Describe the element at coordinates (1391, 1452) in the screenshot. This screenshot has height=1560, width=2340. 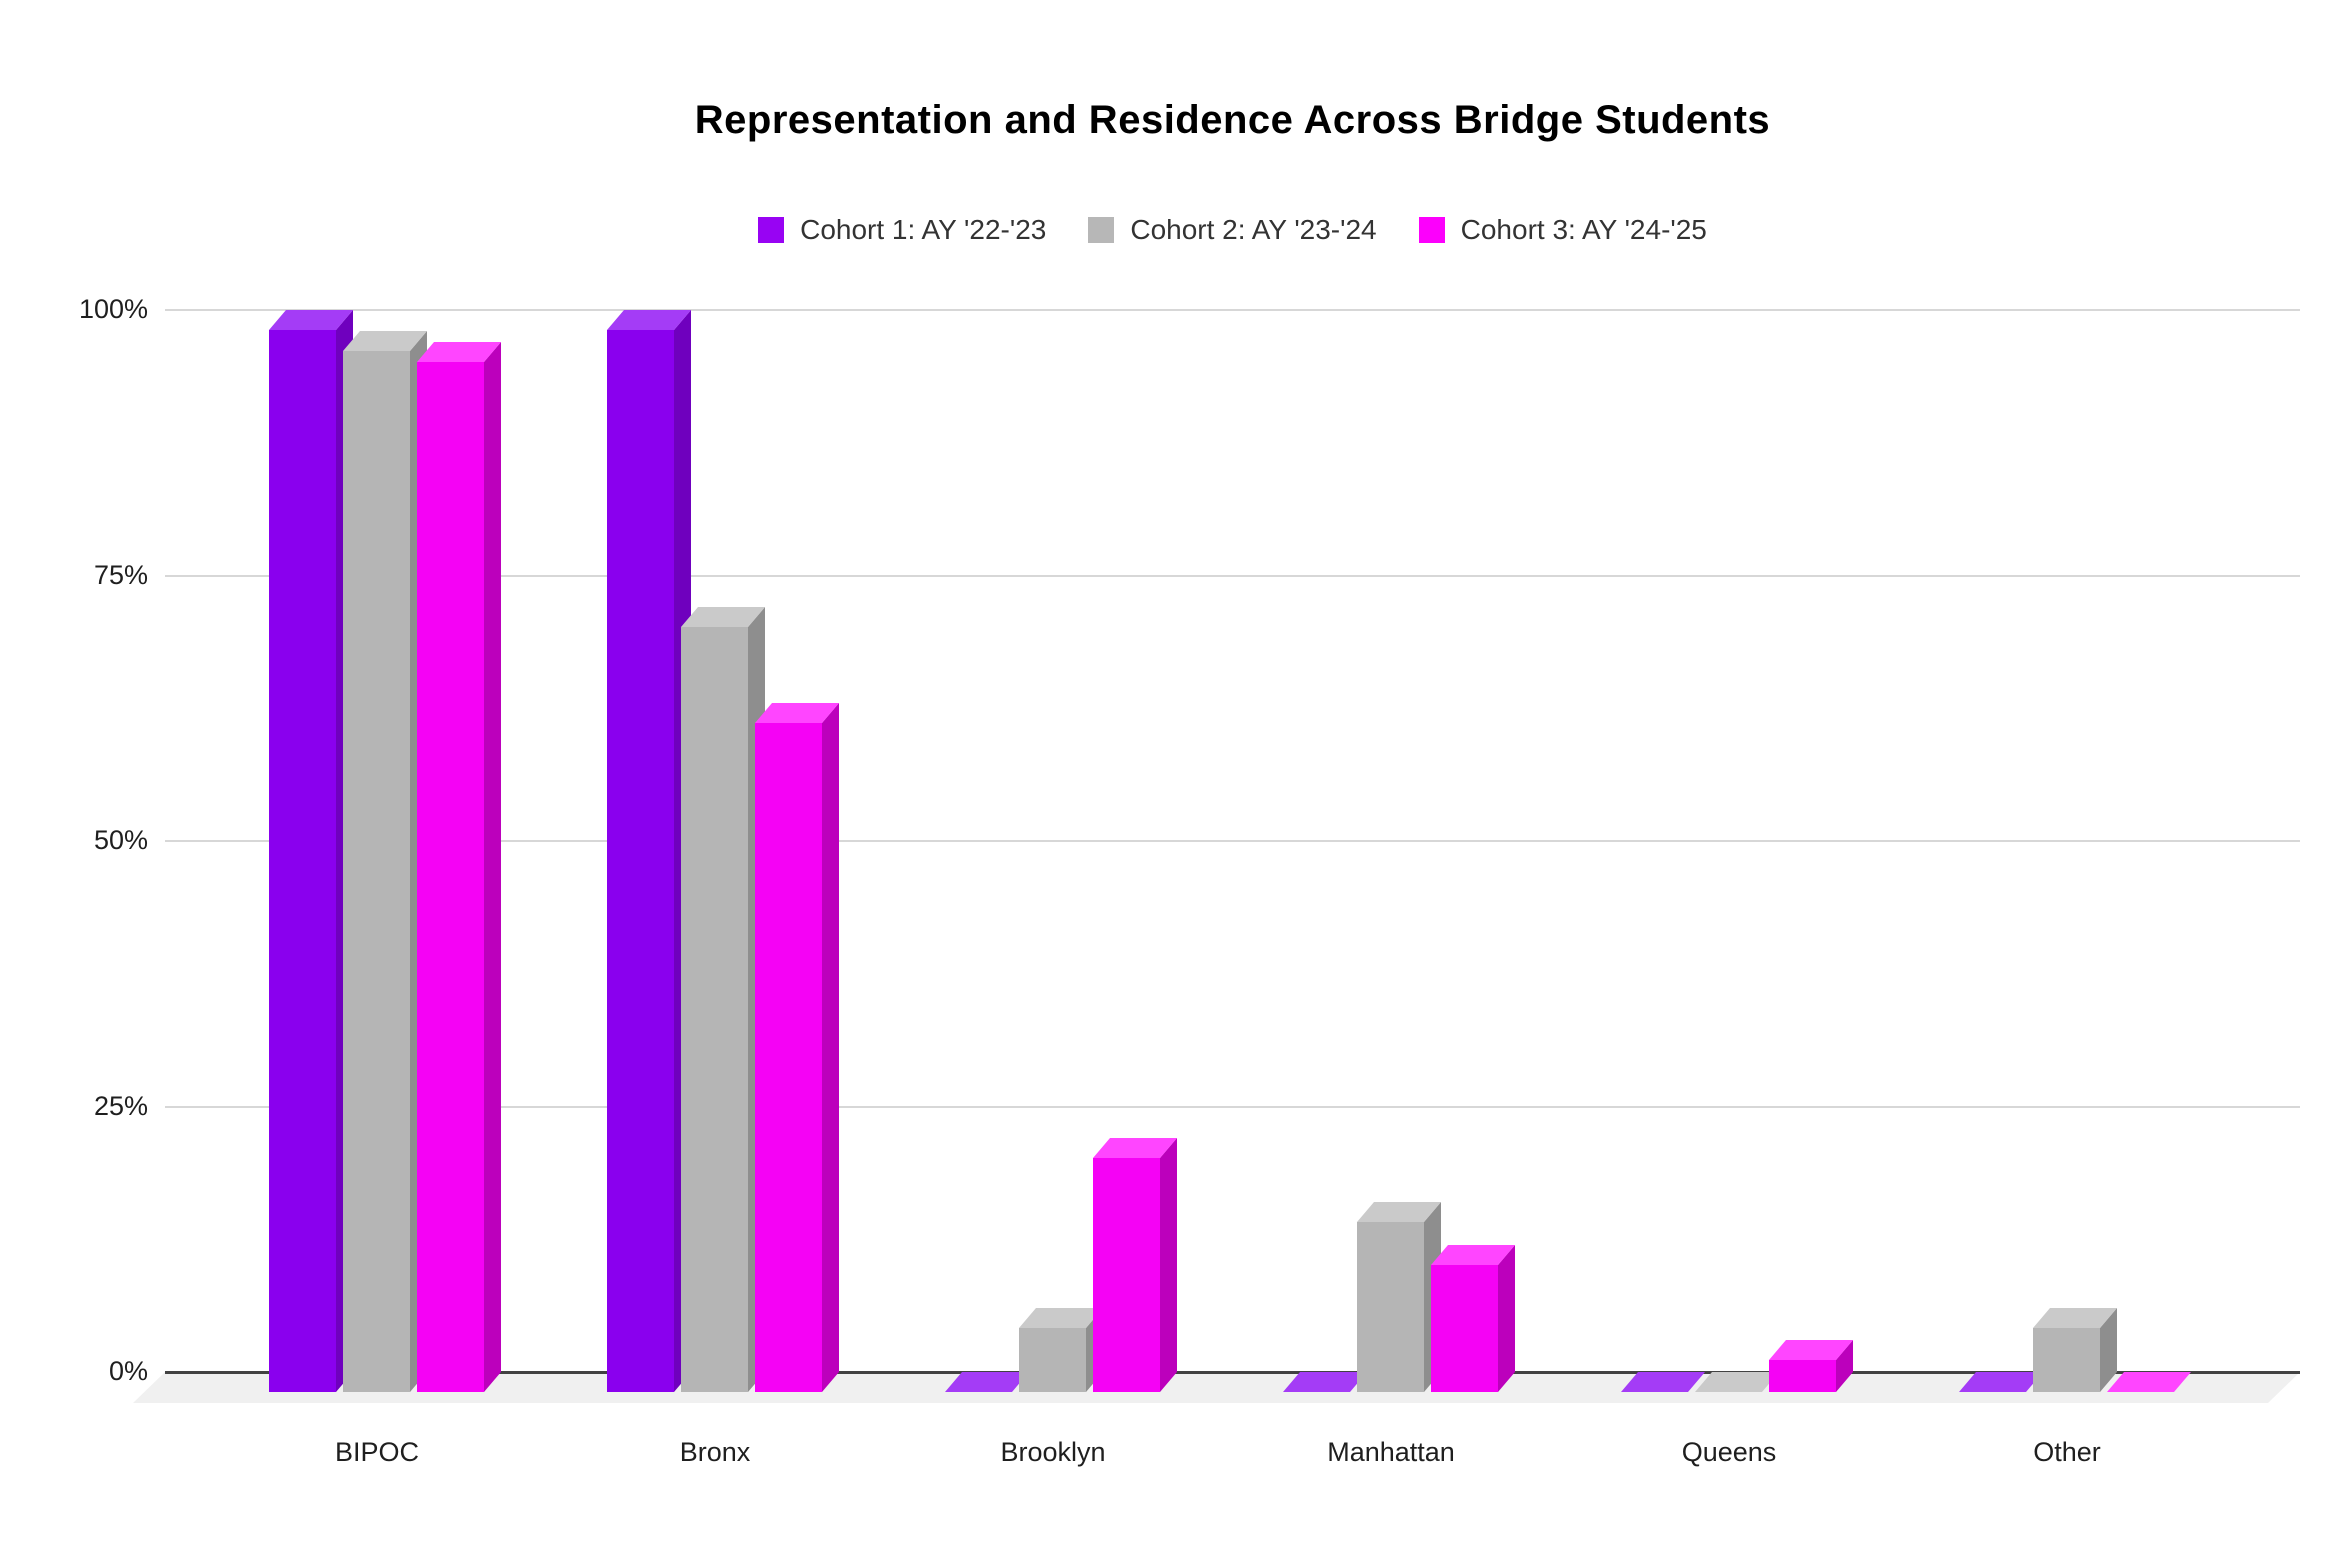
I see `category-label: Manhattan` at that location.